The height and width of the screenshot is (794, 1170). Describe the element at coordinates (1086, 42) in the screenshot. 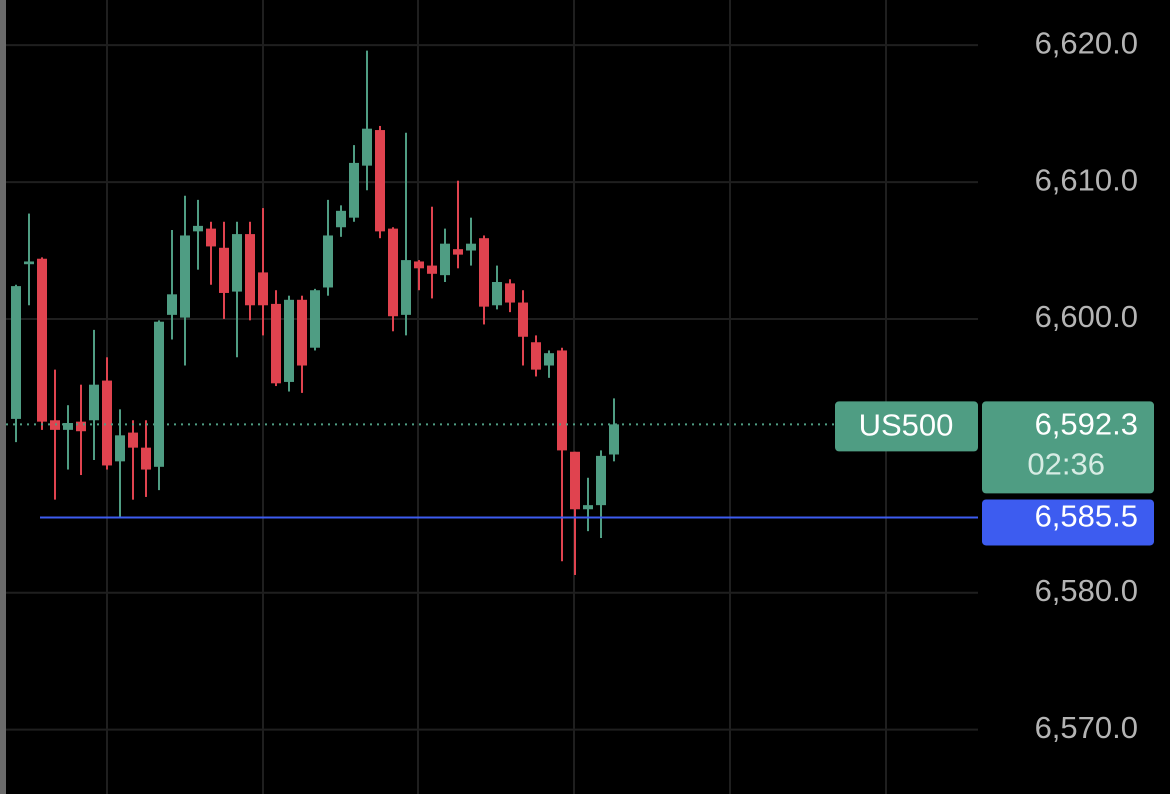

I see `y-tick-label: 6,620.0` at that location.